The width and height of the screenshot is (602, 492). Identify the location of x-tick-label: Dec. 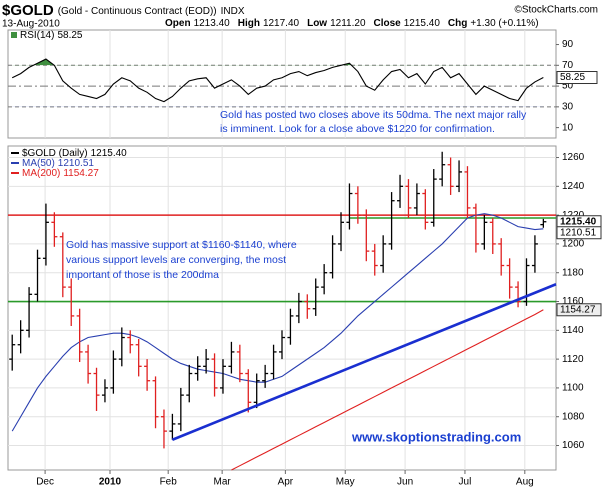
(45, 482).